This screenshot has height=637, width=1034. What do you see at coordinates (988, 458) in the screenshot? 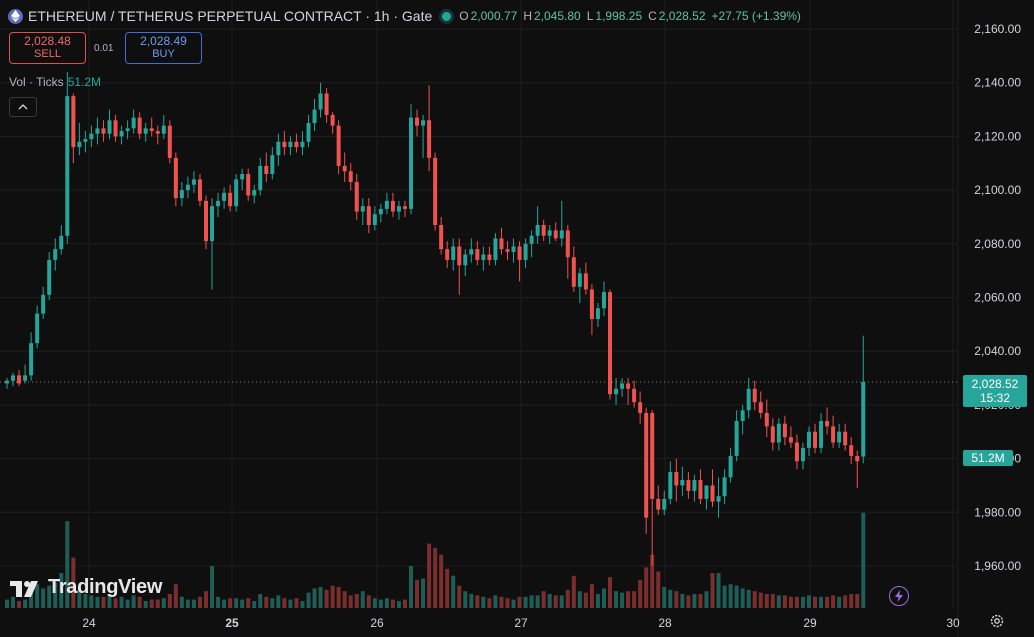
I see `volume-value-label: 51.2M` at bounding box center [988, 458].